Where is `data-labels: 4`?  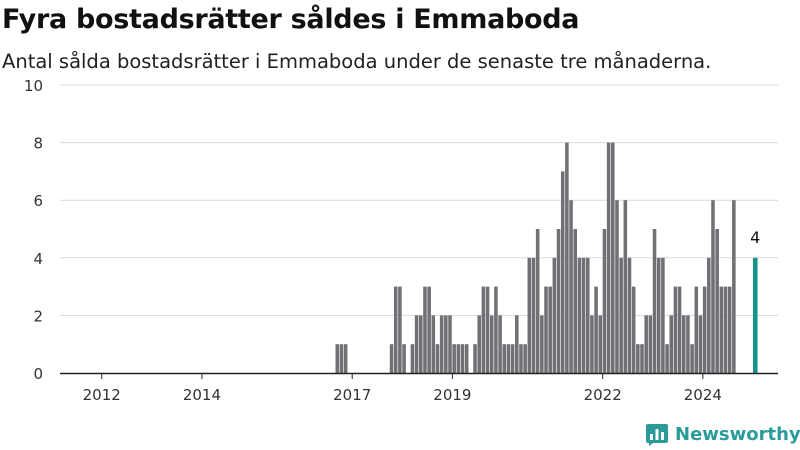 data-labels: 4 is located at coordinates (755, 237).